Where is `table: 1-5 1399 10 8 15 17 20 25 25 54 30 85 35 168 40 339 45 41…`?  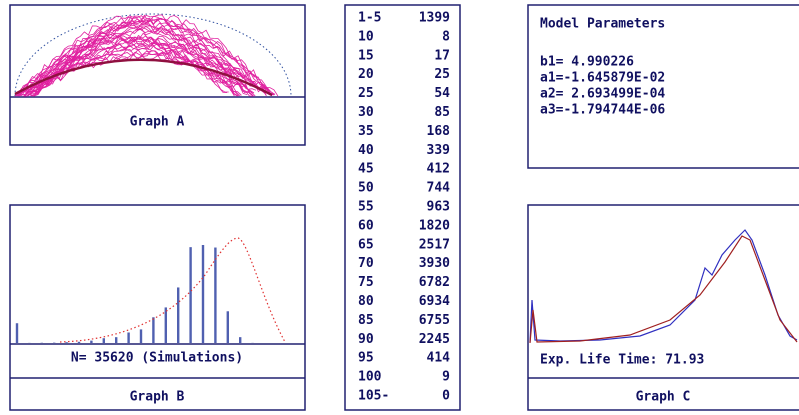
table: 1-5 1399 10 8 15 17 20 25 25 54 30 85 35 168 40 339 45 41… is located at coordinates (404, 207).